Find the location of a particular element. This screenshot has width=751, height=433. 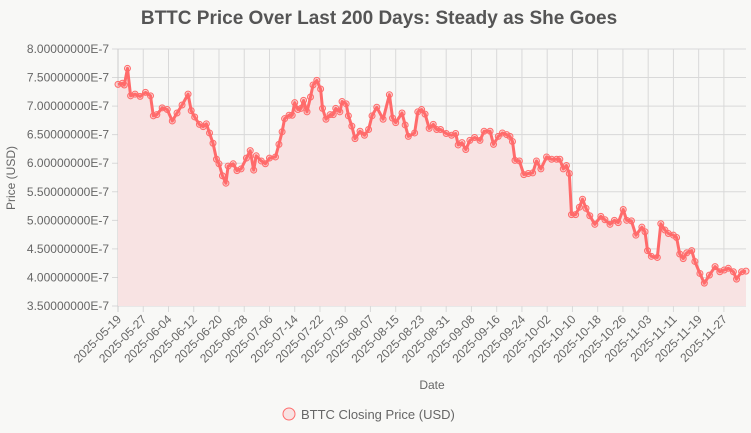

y-tick-label: 5.50000000E-7 is located at coordinates (68, 192).